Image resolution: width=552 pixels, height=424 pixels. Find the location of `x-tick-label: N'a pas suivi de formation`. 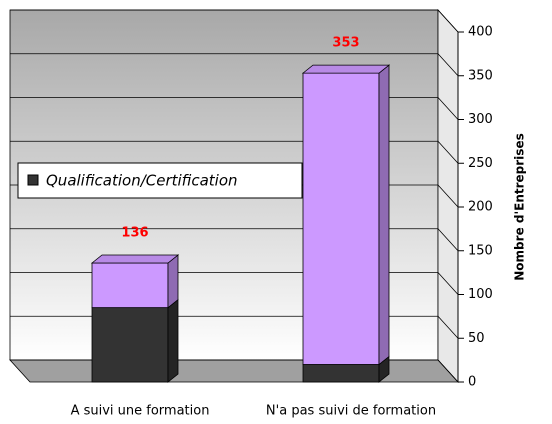

x-tick-label: N'a pas suivi de formation is located at coordinates (351, 411).